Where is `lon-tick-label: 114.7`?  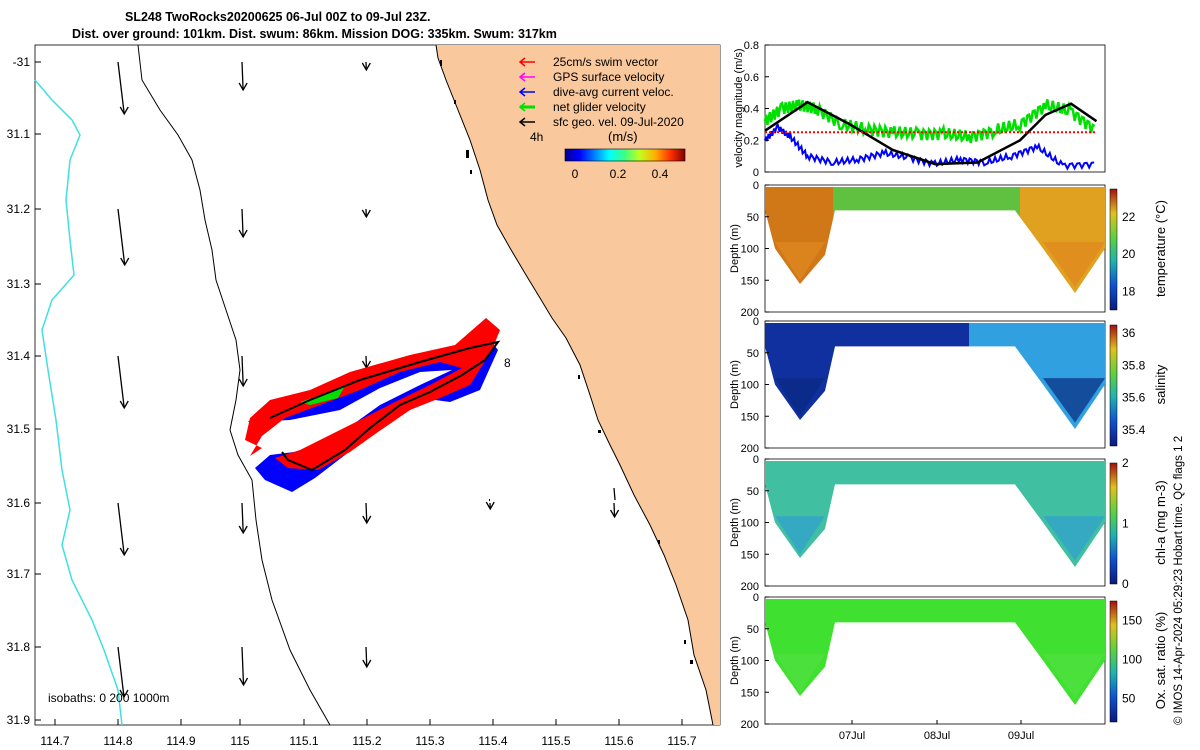 lon-tick-label: 114.7 is located at coordinates (54, 741).